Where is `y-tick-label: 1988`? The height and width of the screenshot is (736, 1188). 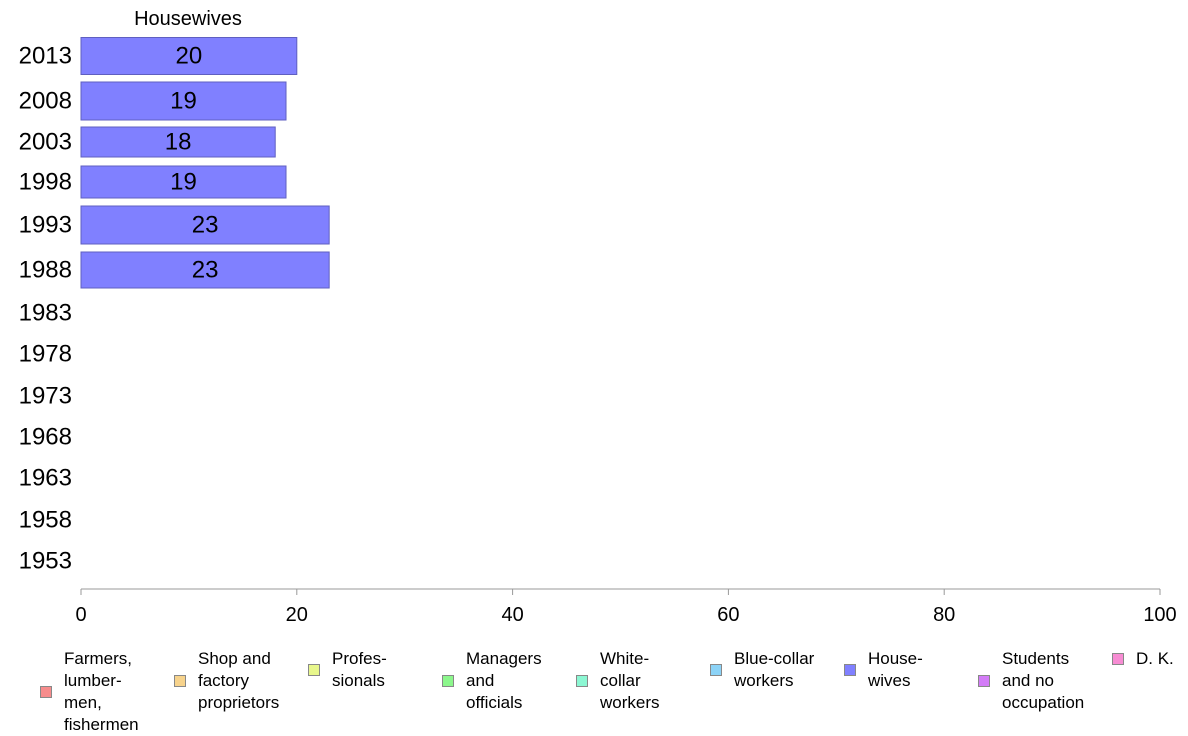 y-tick-label: 1988 is located at coordinates (45, 270).